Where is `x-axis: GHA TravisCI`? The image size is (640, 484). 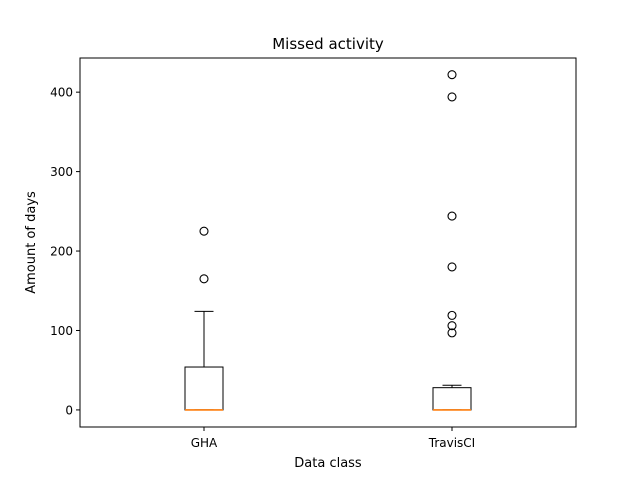 x-axis: GHA TravisCI is located at coordinates (333, 438).